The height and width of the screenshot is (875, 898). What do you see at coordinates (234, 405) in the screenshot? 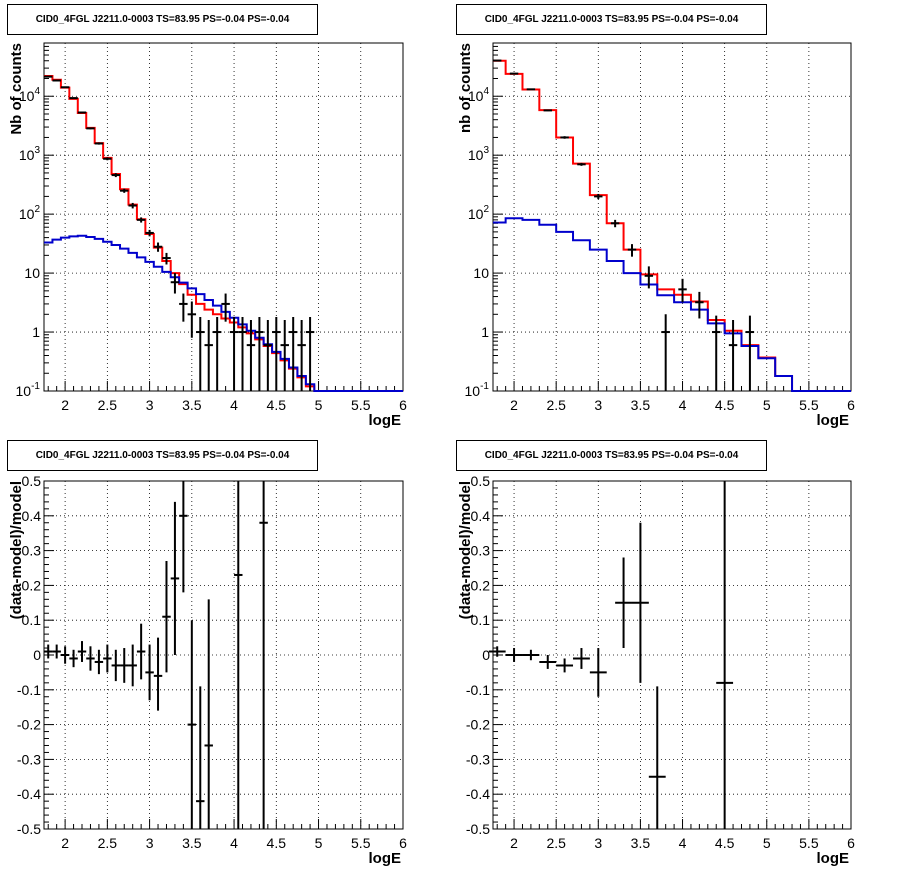
I see `x-tick-label: 4` at bounding box center [234, 405].